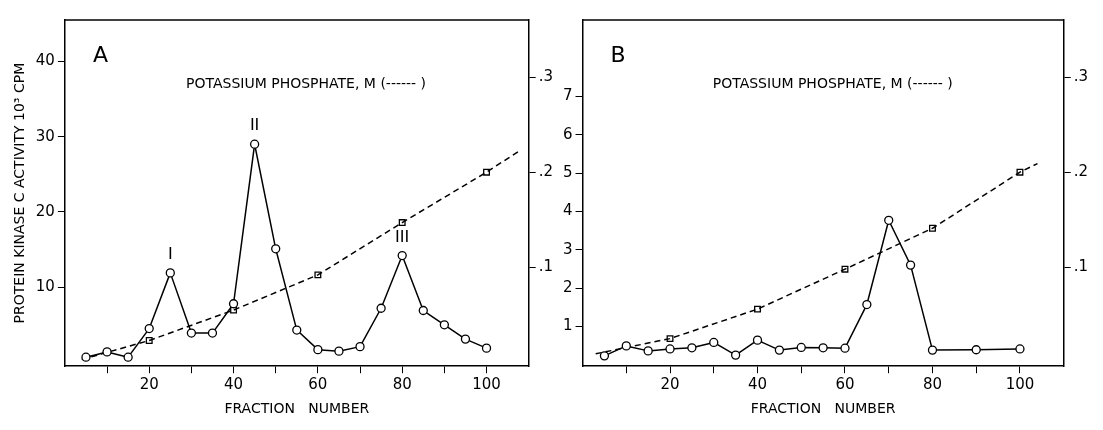  I want to click on y-tick-label: 30, so click(45, 135).